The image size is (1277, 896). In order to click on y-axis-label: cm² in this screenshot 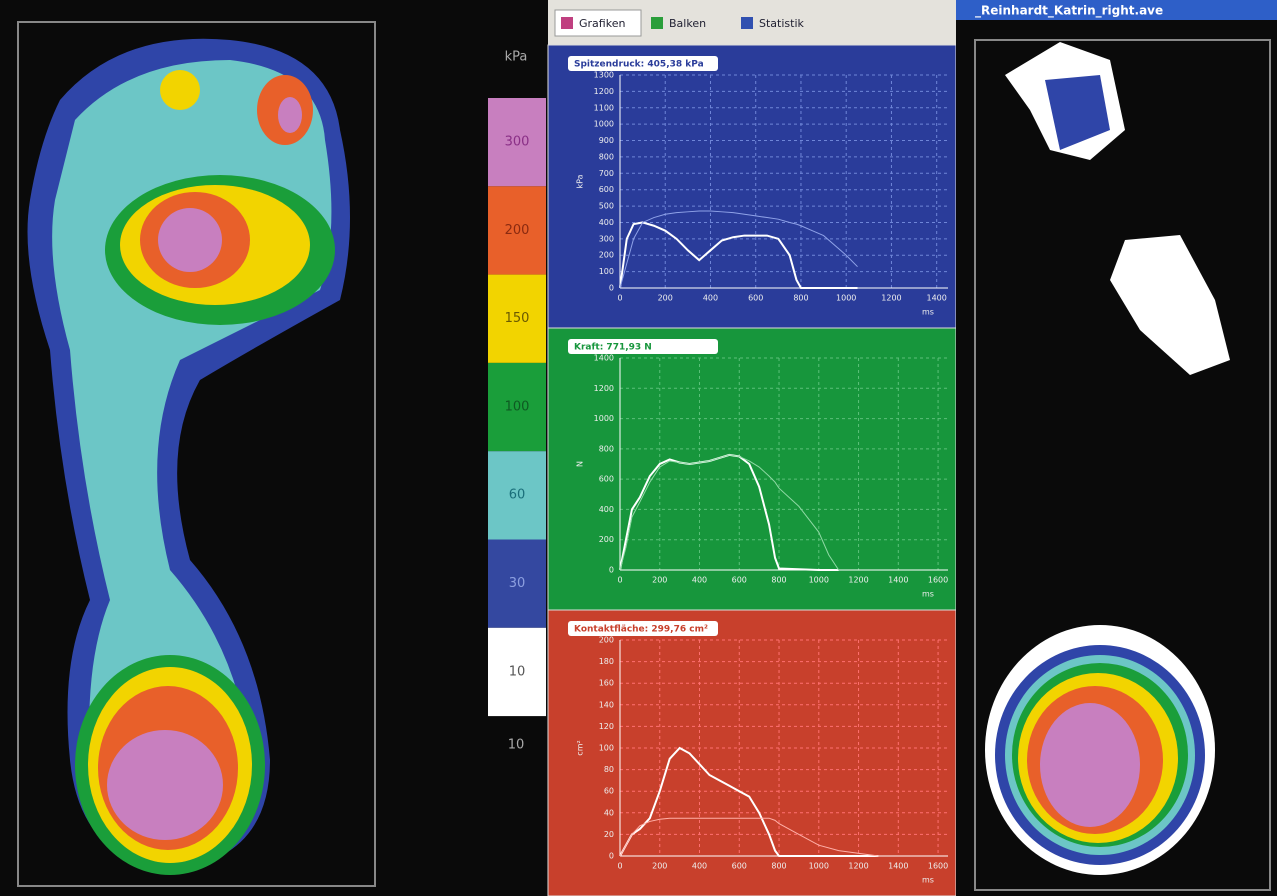, I will do `click(580, 747)`.